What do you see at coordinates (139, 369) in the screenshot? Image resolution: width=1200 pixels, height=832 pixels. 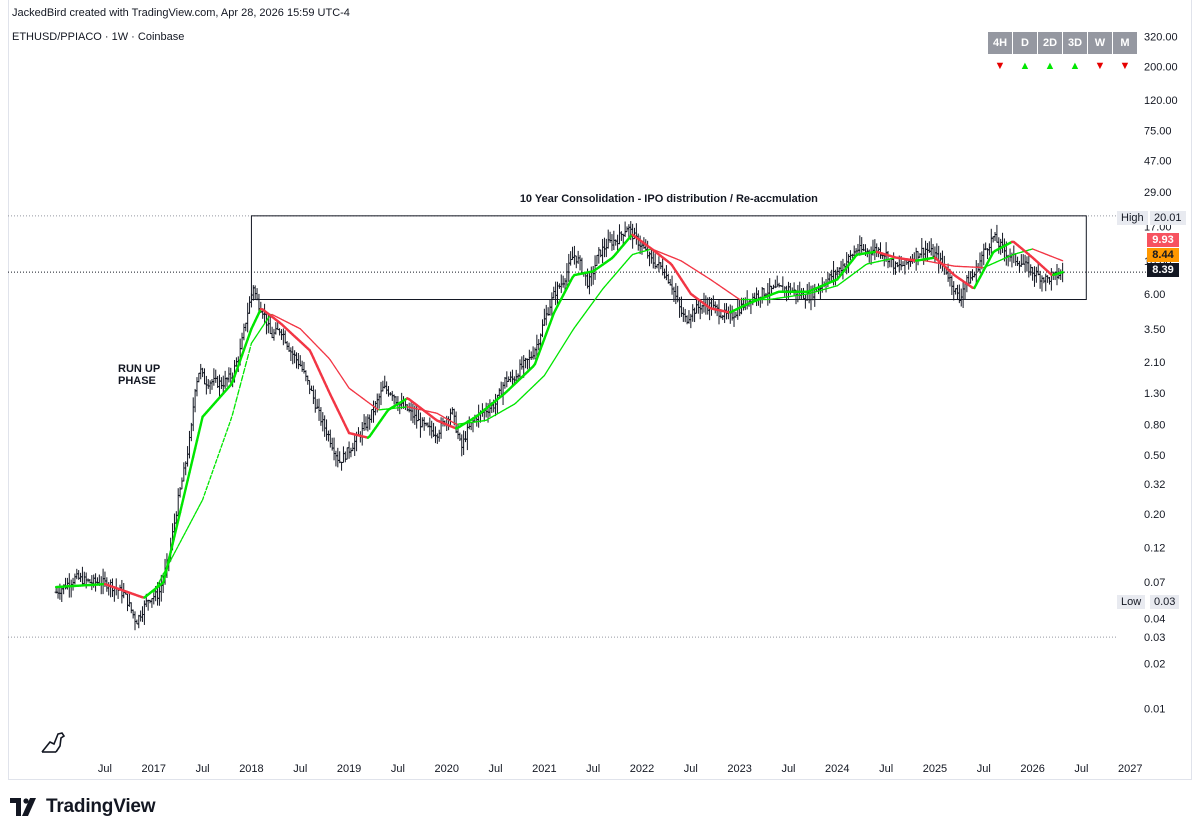 I see `runup-annotation-line1: RUN UP` at bounding box center [139, 369].